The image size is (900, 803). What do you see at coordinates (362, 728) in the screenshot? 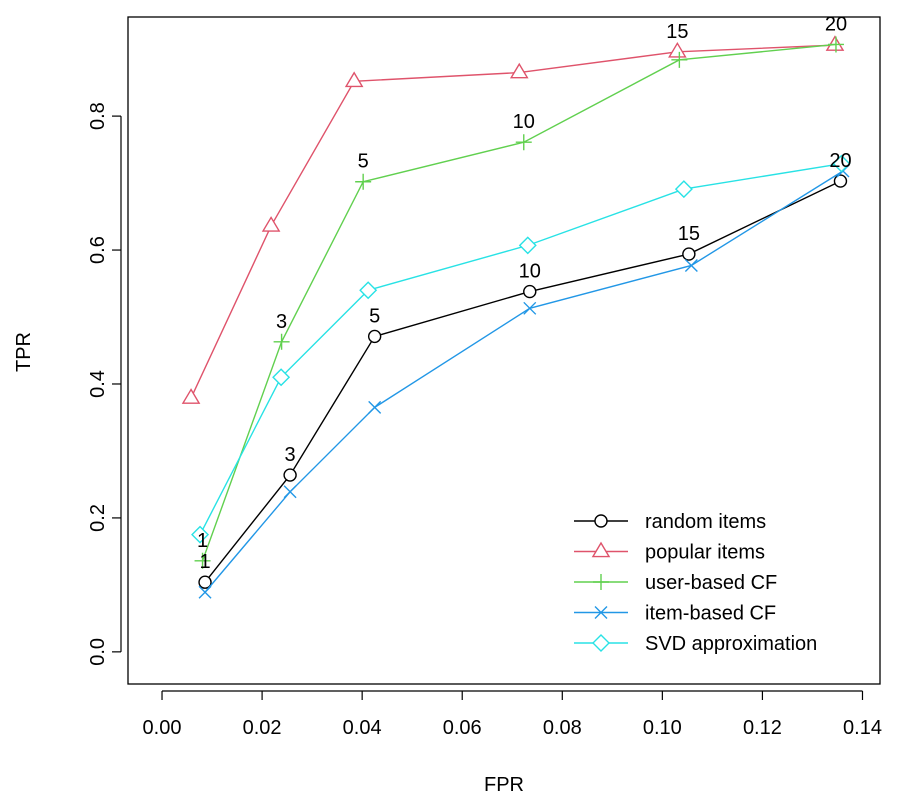
I see `x-tick-label: 0.04` at bounding box center [362, 728].